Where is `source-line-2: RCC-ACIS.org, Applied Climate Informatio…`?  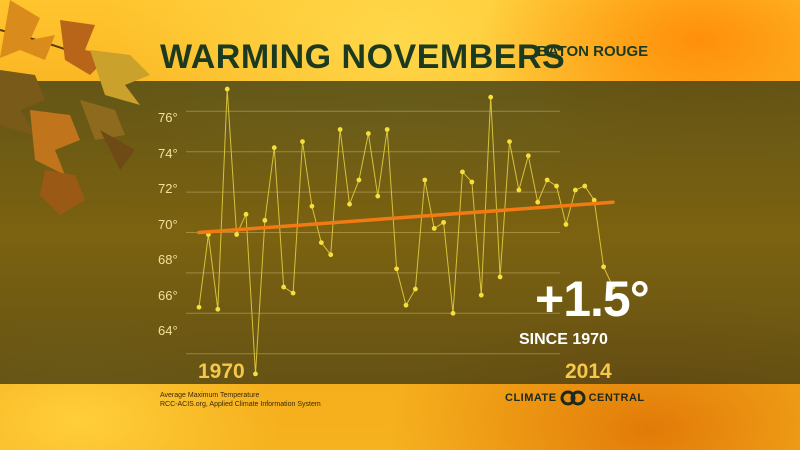 source-line-2: RCC-ACIS.org, Applied Climate Informatio… is located at coordinates (240, 404).